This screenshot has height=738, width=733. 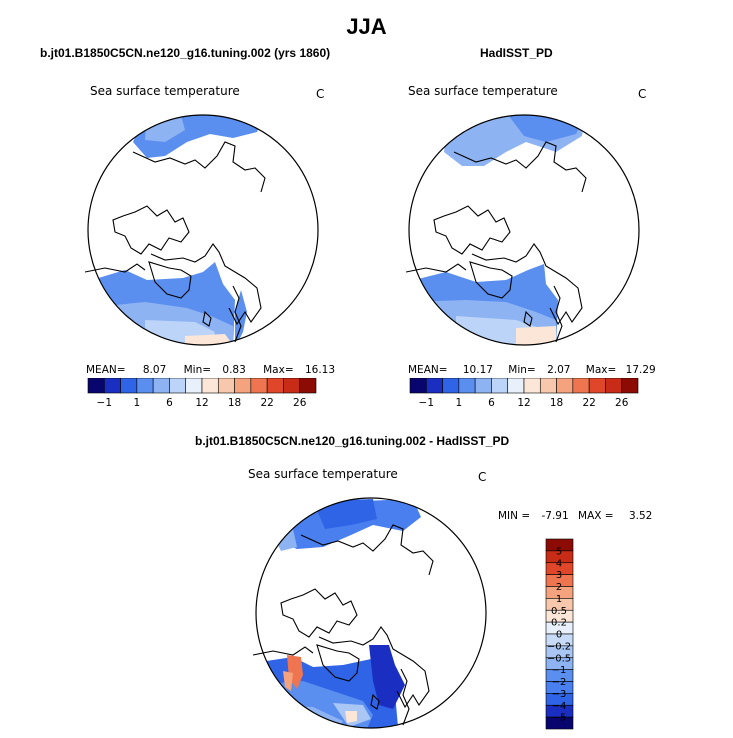 What do you see at coordinates (482, 477) in the screenshot?
I see `diff-units-label: C` at bounding box center [482, 477].